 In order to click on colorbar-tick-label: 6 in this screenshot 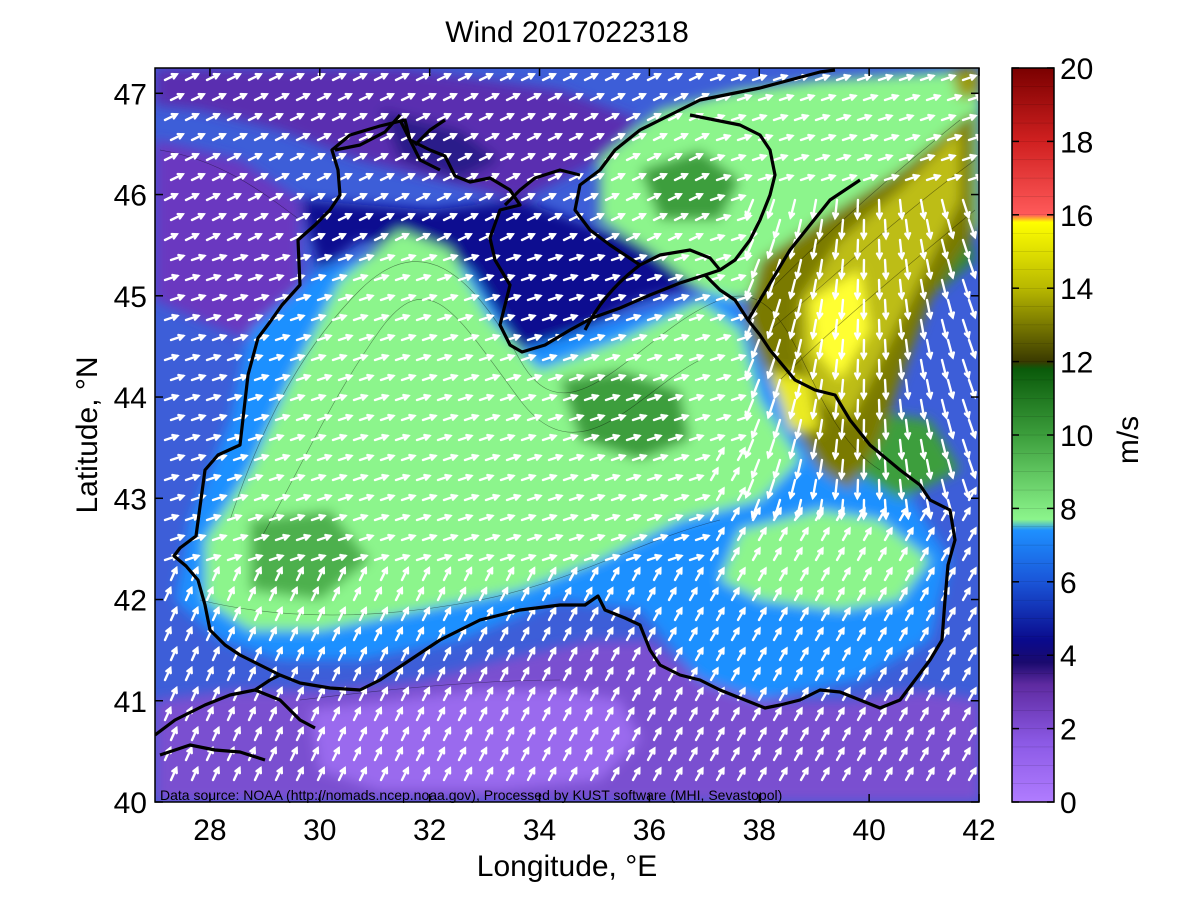, I will do `click(1068, 583)`.